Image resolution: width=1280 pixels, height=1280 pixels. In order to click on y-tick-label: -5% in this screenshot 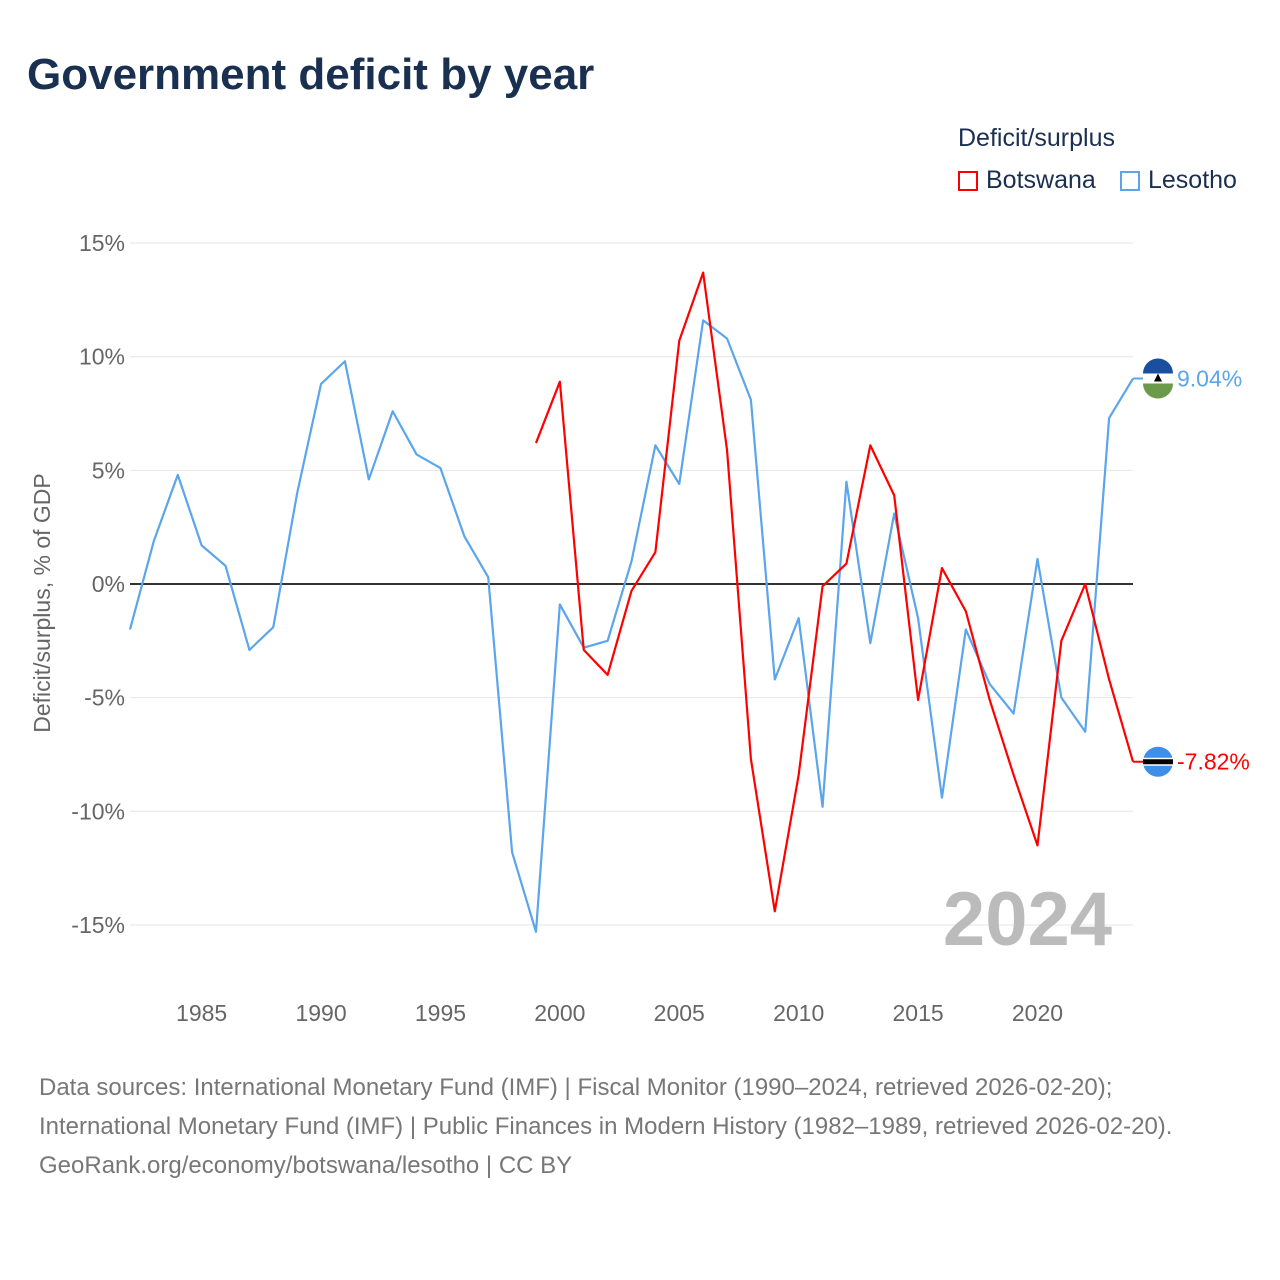, I will do `click(104, 698)`.